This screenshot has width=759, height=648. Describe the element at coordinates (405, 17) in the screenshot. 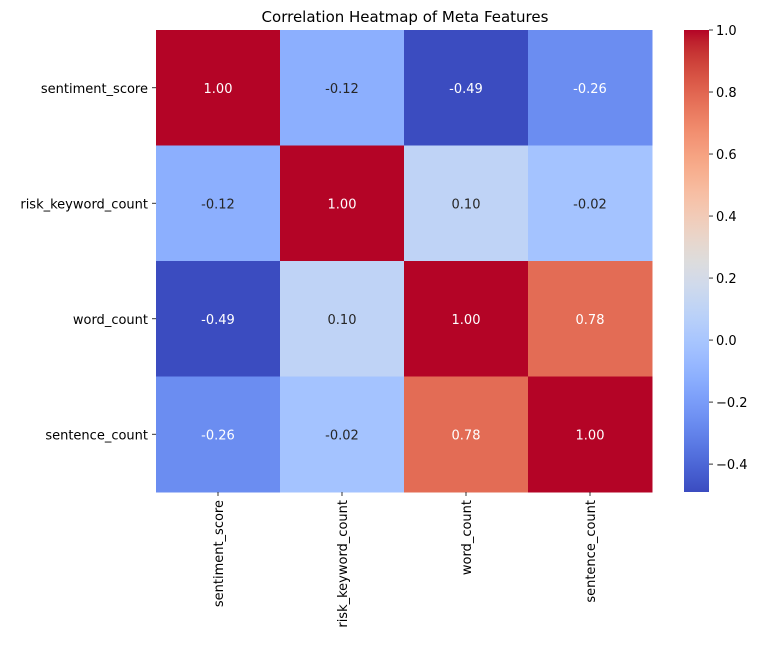

I see `chart-title: Correlation Heatmap of Meta Features` at that location.